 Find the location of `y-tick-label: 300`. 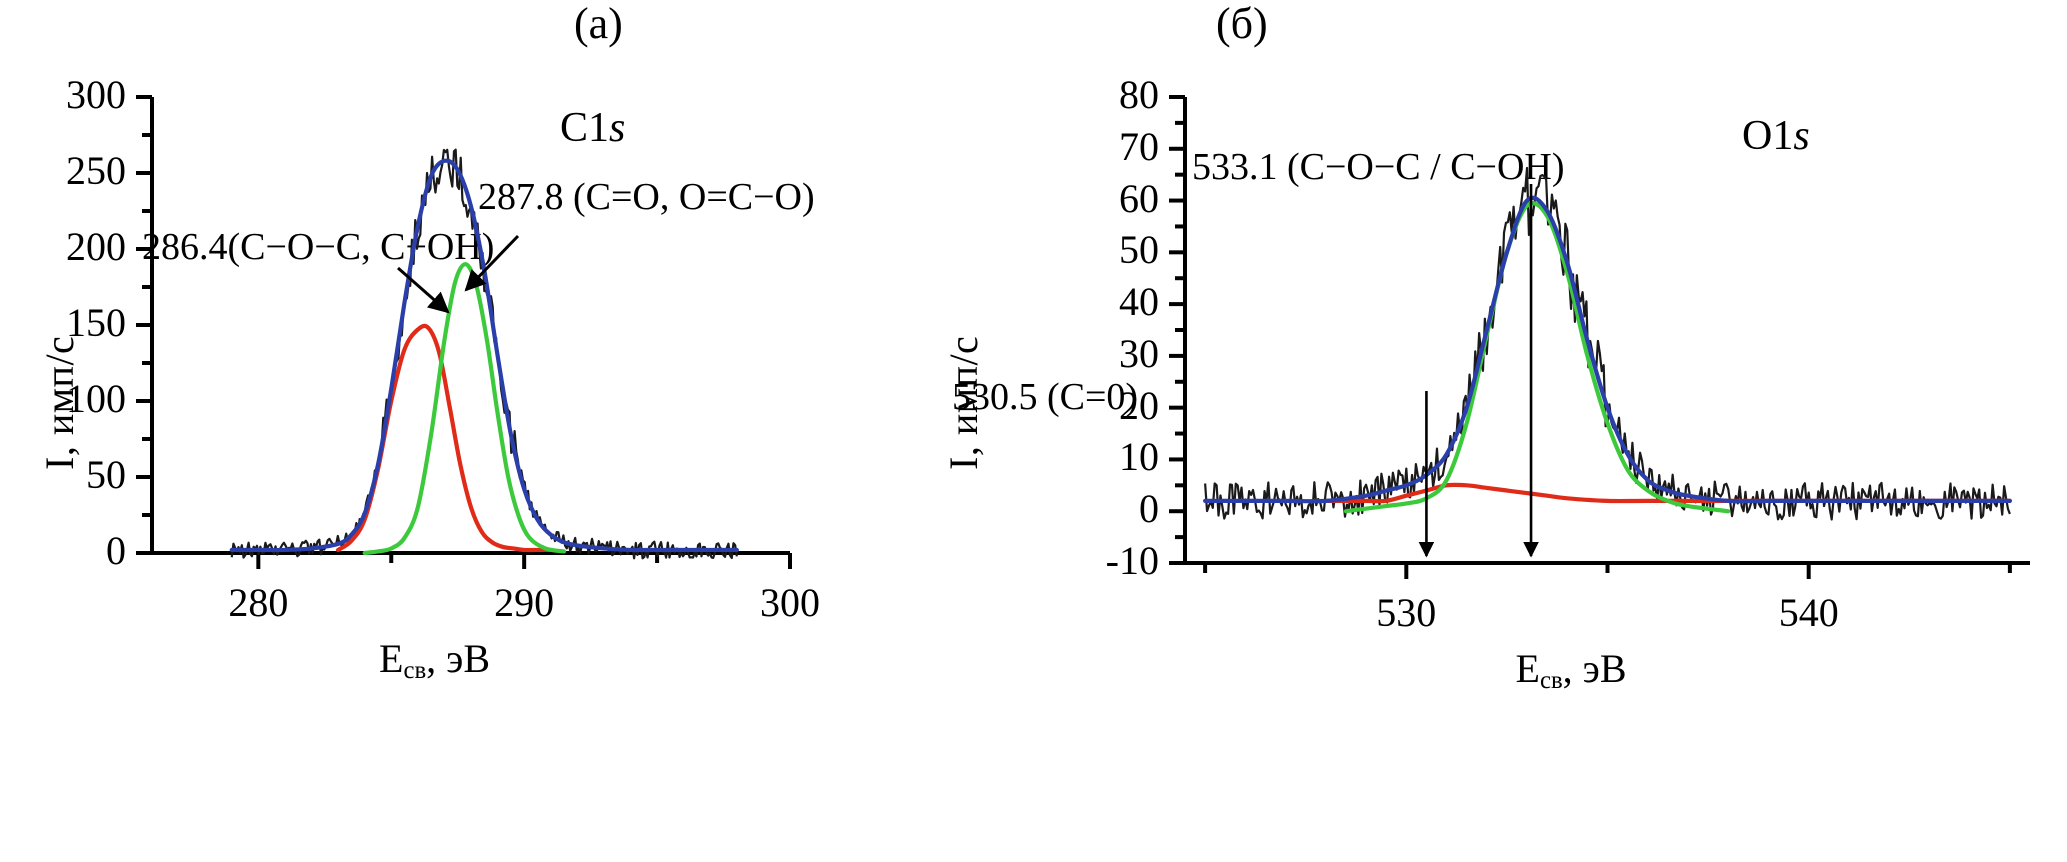

y-tick-label: 300 is located at coordinates (96, 94).